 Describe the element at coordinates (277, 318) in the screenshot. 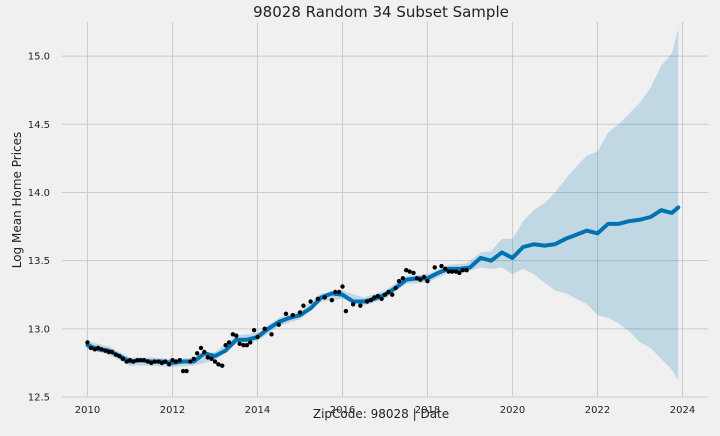

I see `observed-points` at that location.